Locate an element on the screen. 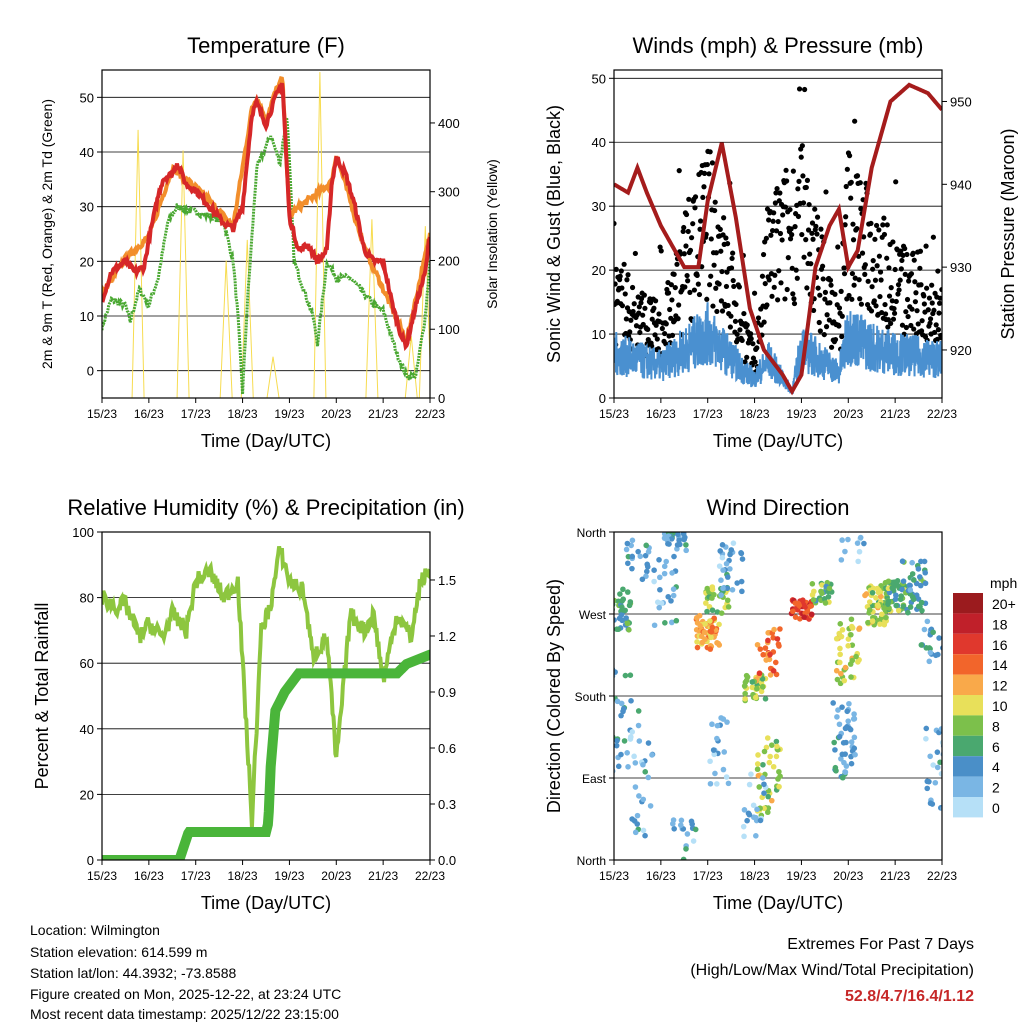 This screenshot has width=1024, height=1024. y-tick-label: 10 is located at coordinates (599, 334).